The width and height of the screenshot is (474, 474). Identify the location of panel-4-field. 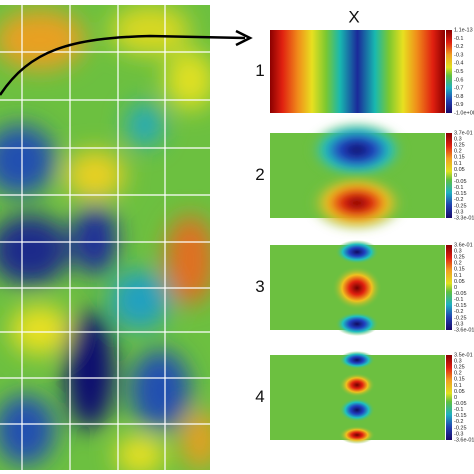
(357, 397).